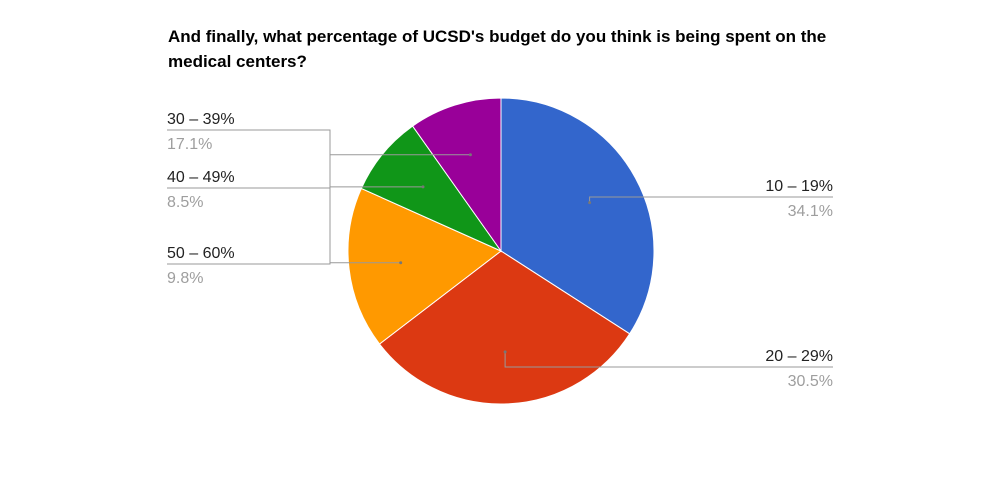 This screenshot has height=500, width=1000. What do you see at coordinates (185, 202) in the screenshot?
I see `slice-value-4: 8.5%` at bounding box center [185, 202].